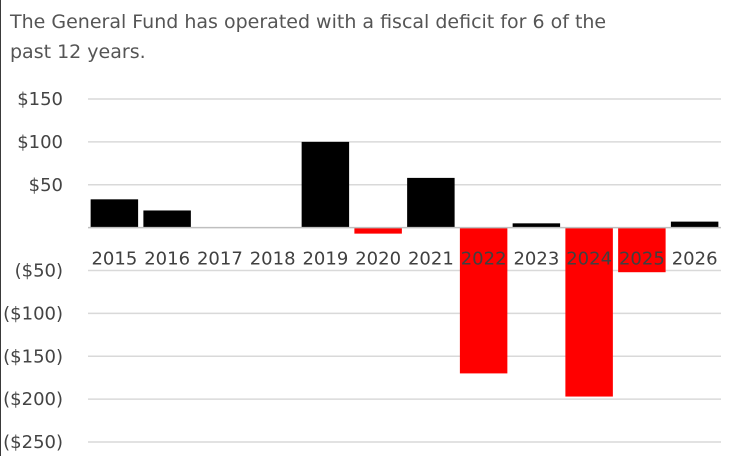  I want to click on category-label: 2016, so click(167, 259).